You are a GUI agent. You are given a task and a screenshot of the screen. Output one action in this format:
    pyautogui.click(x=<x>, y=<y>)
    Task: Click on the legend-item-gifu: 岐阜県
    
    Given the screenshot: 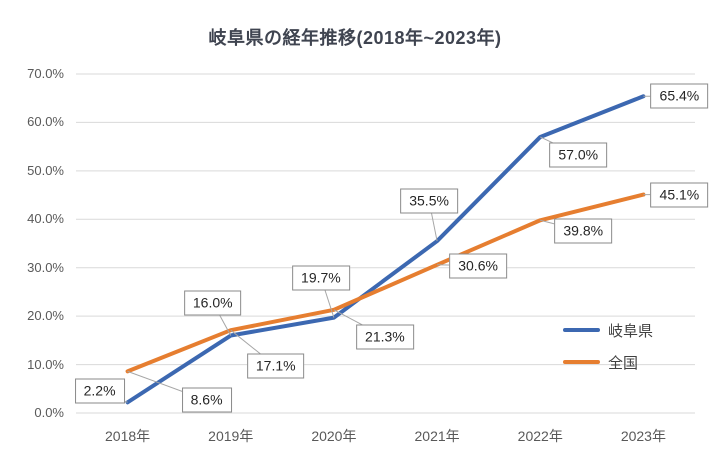 What is the action you would take?
    pyautogui.click(x=608, y=330)
    